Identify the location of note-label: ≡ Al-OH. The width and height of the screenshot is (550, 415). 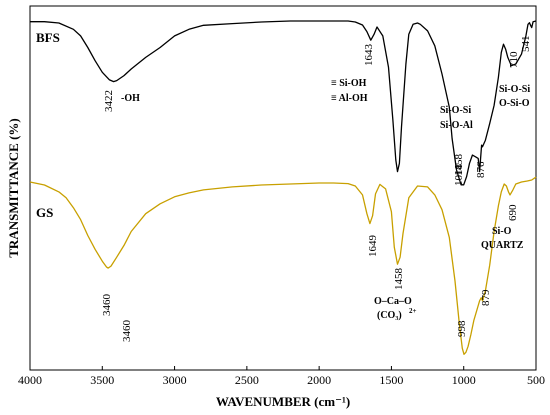
(349, 98).